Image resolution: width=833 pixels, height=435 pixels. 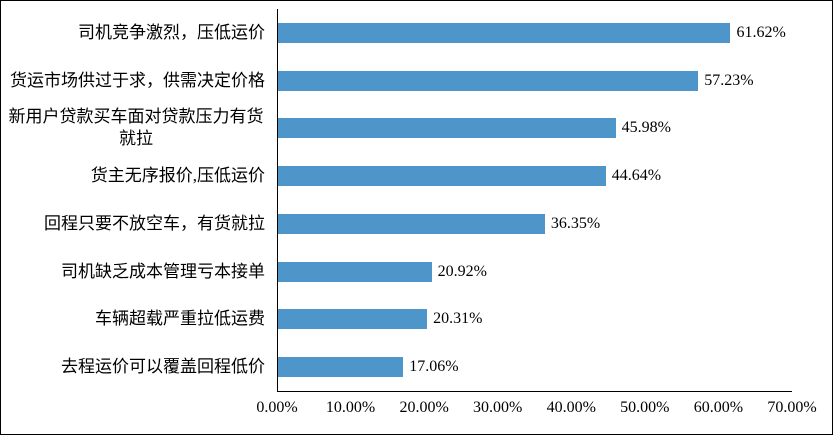 What do you see at coordinates (350, 407) in the screenshot?
I see `x-axis-tick: 10.00%` at bounding box center [350, 407].